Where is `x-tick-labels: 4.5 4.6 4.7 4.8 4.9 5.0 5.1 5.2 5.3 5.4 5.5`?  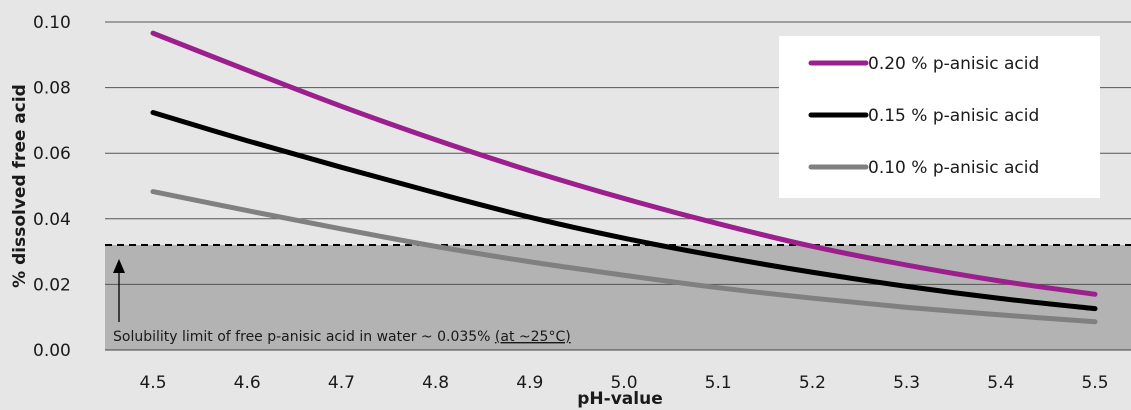
x-tick-labels: 4.5 4.6 4.7 4.8 4.9 5.0 5.1 5.2 5.3 5.4 5.5 is located at coordinates (623, 383).